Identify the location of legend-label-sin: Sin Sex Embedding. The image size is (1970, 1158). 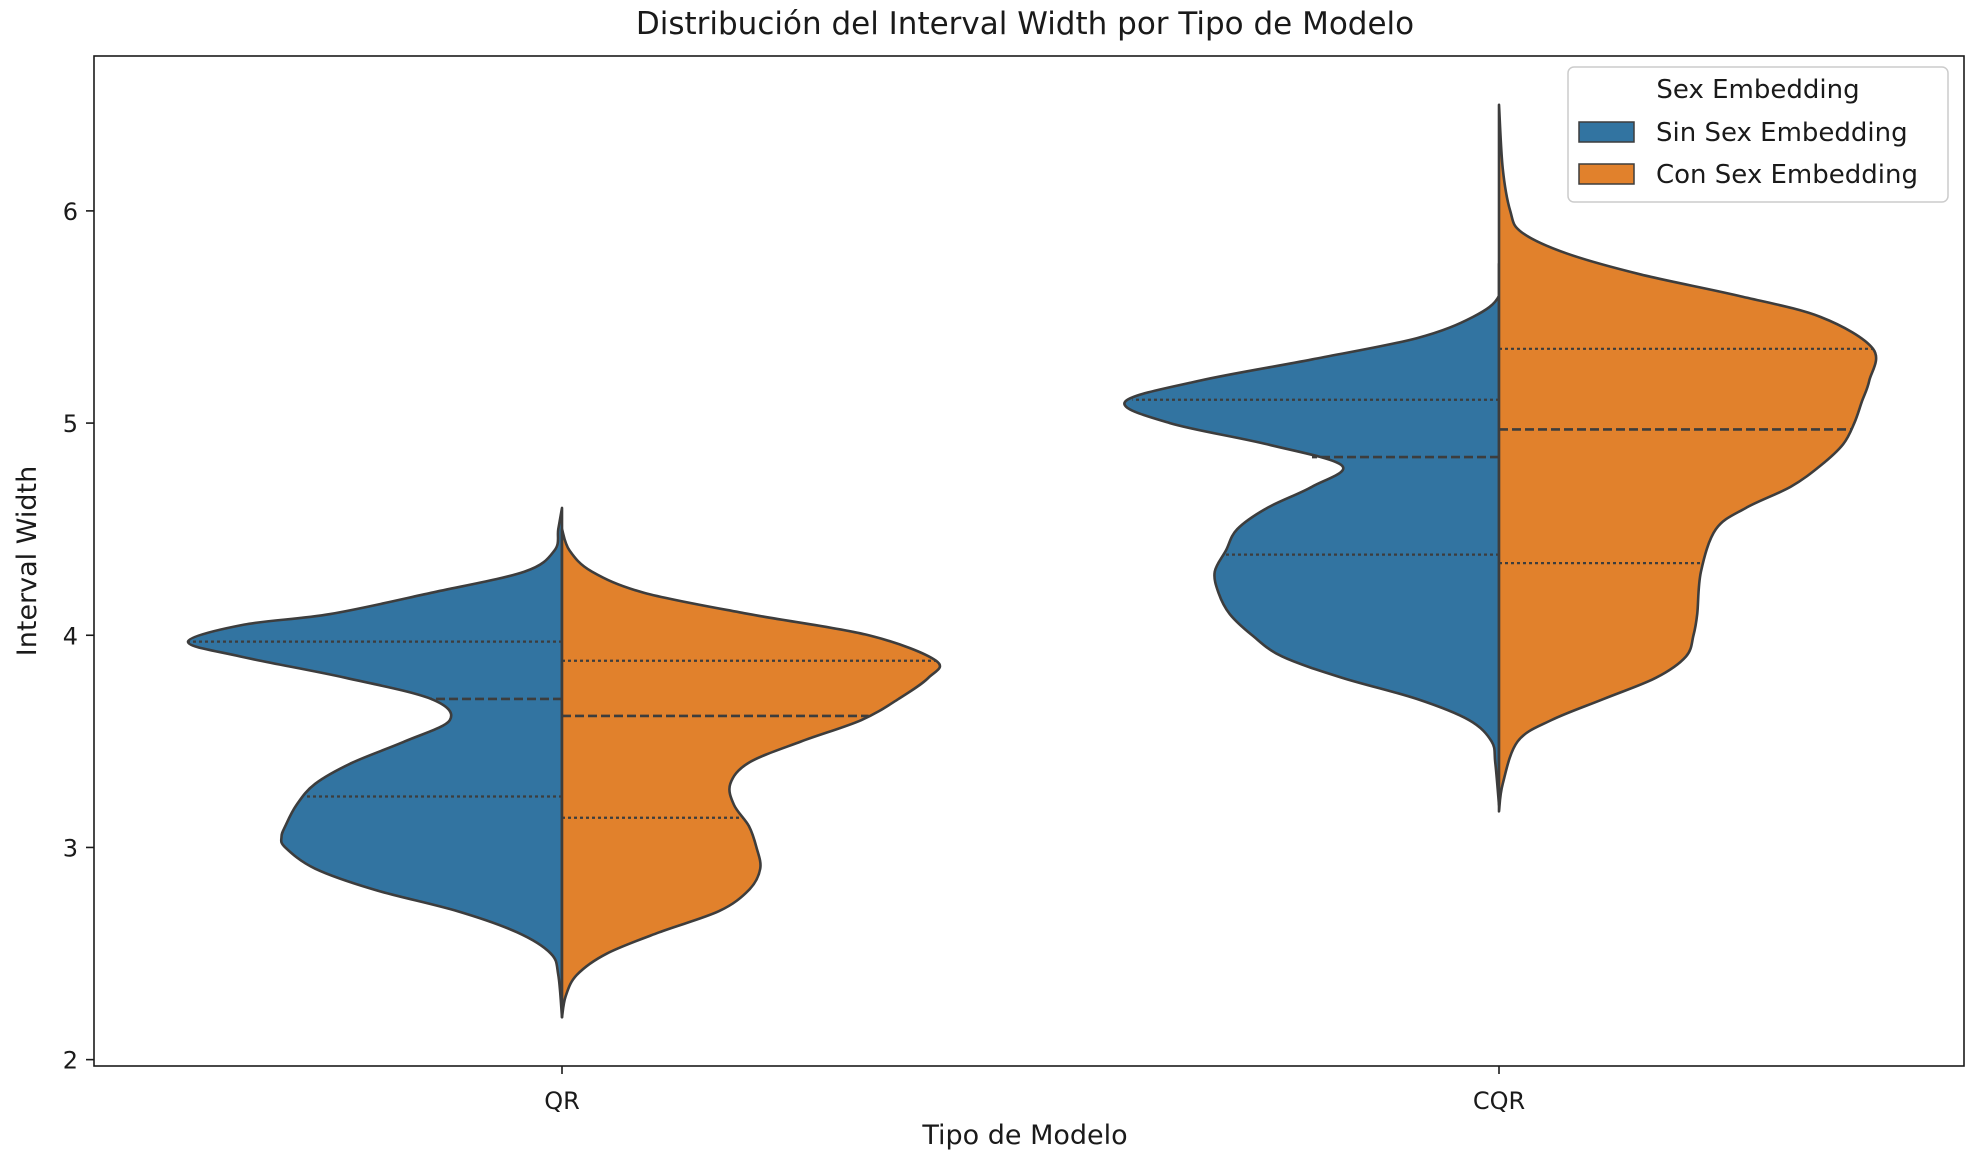
(1782, 133).